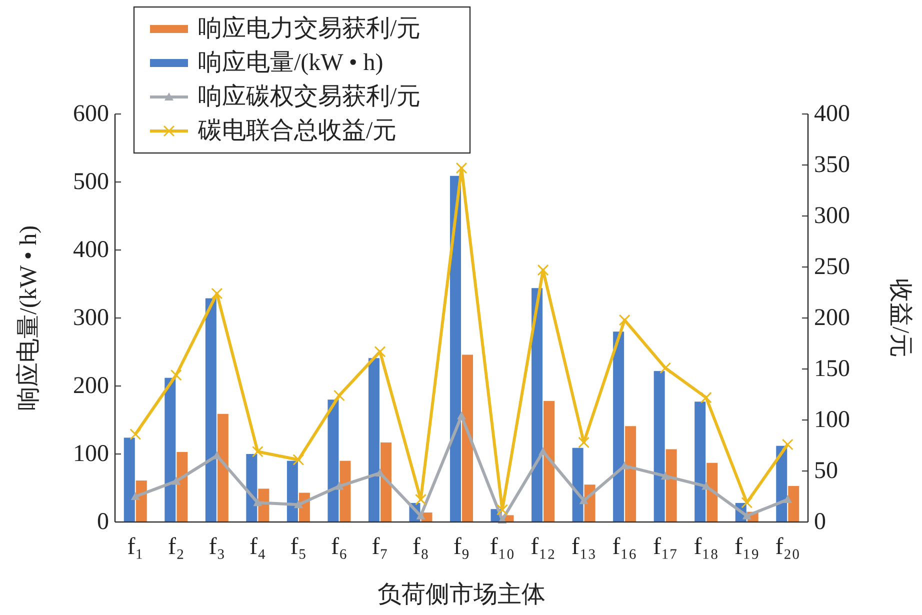 This screenshot has width=922, height=615. What do you see at coordinates (747, 547) in the screenshot?
I see `x-tick-label: f₁₉` at bounding box center [747, 547].